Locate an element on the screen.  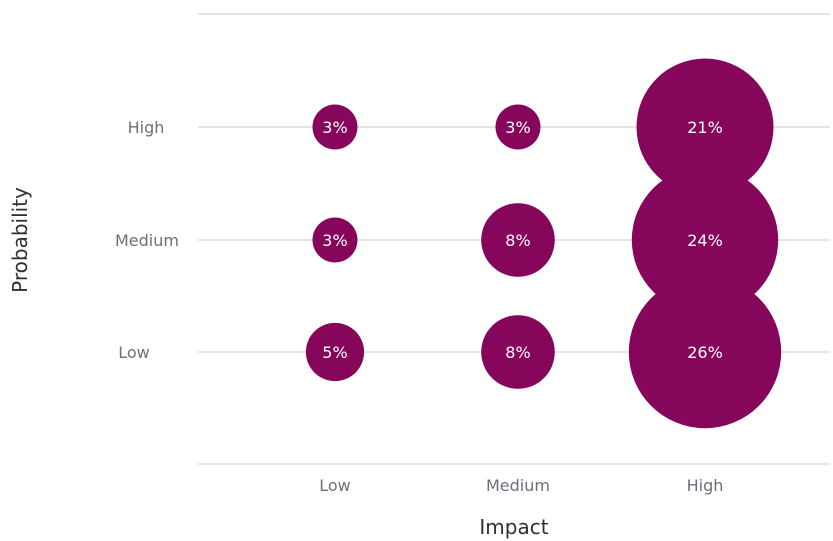
bubble-low-impact-low-probability is located at coordinates (335, 352).